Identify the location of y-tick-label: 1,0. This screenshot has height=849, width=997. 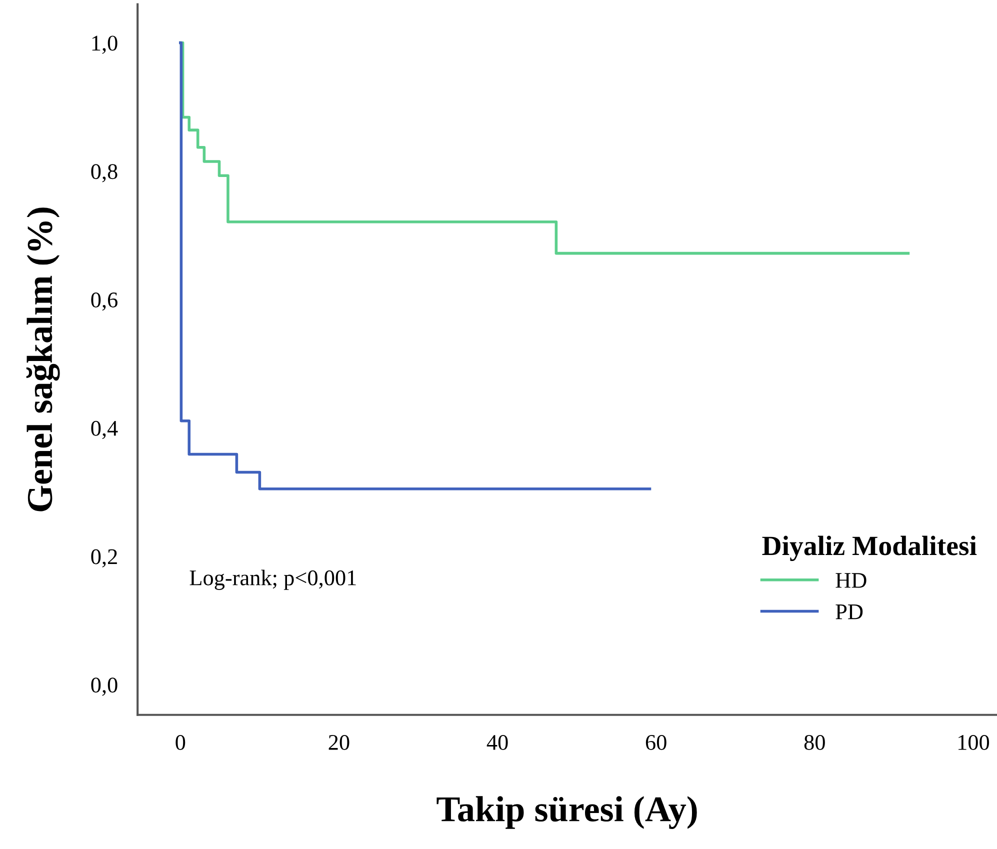
(105, 45).